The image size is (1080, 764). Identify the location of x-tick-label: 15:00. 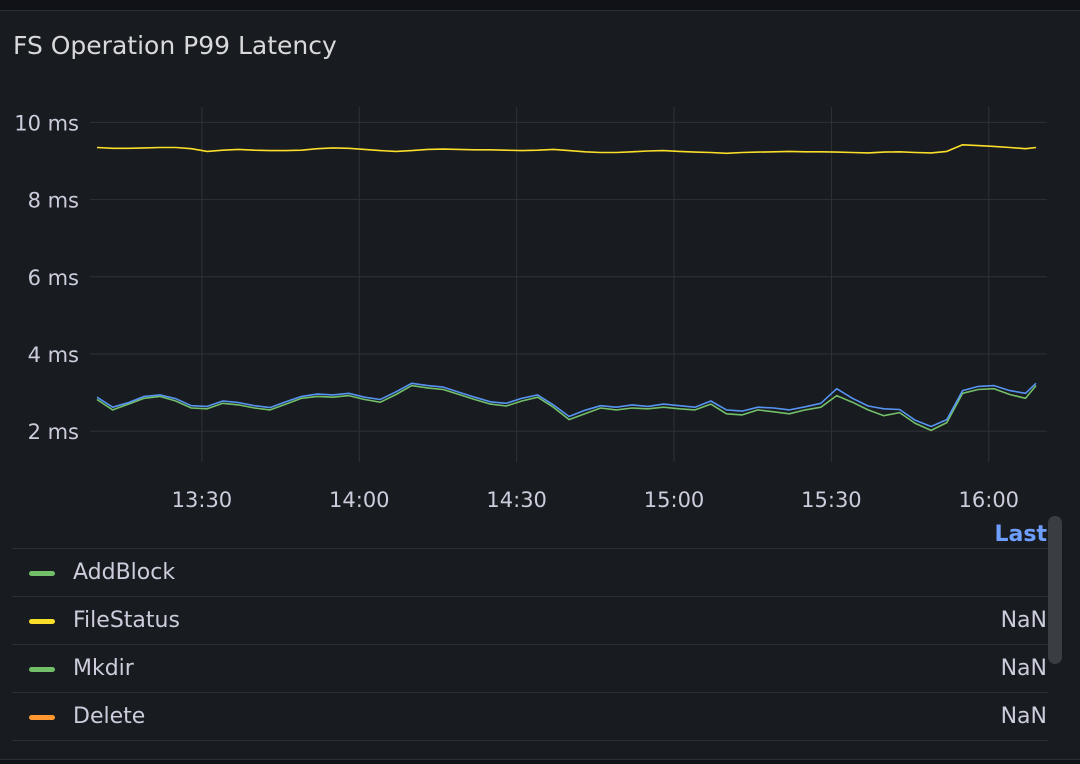
(674, 500).